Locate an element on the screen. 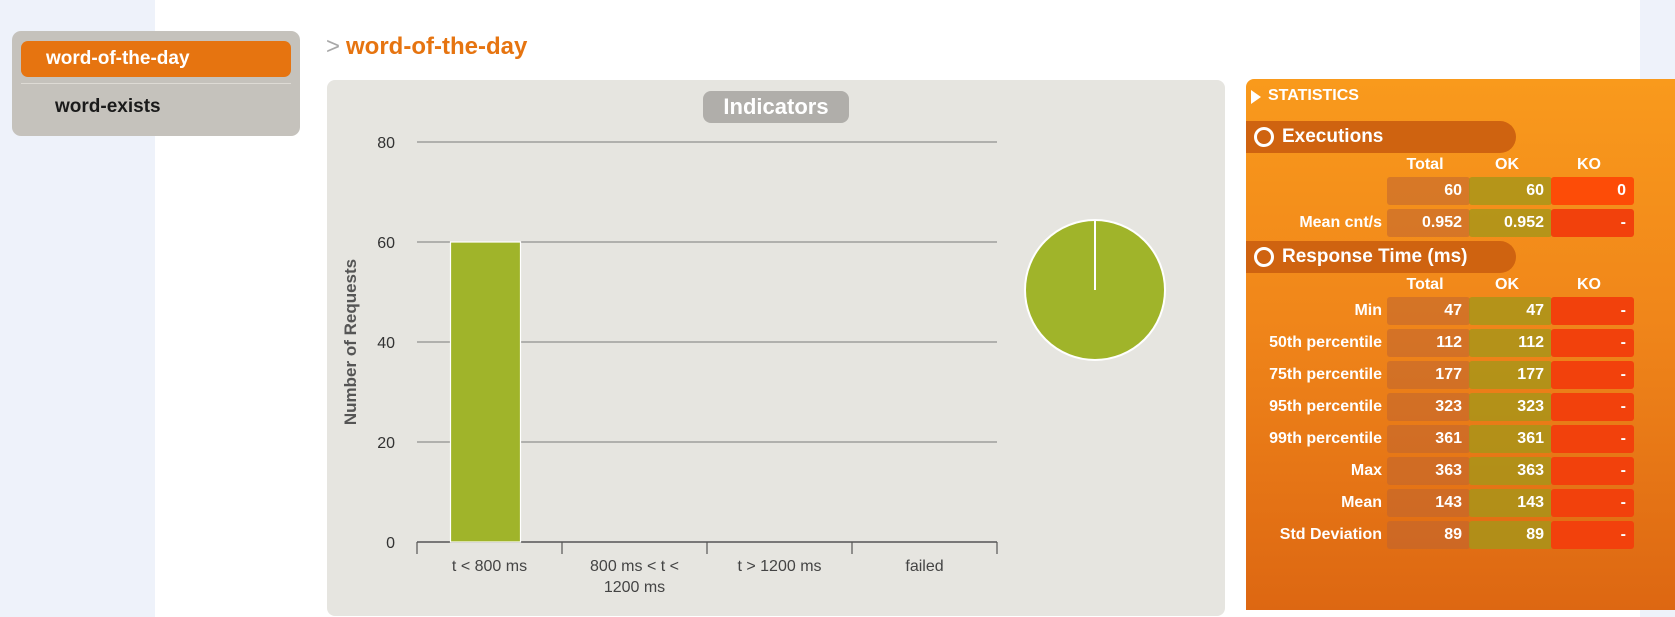 This screenshot has width=1675, height=617. sidebar-item-label: word-of-the-day is located at coordinates (118, 58).